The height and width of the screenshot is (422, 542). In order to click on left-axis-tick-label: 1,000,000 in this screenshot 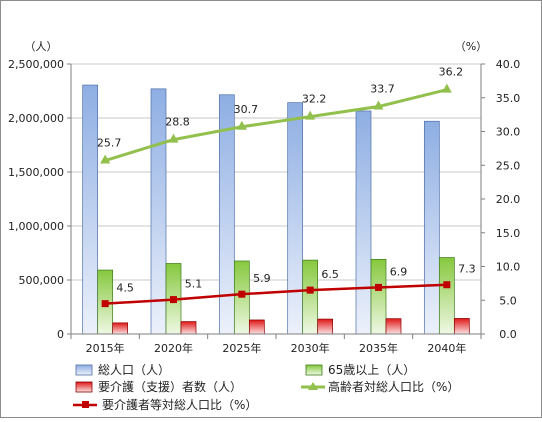, I will do `click(36, 226)`.